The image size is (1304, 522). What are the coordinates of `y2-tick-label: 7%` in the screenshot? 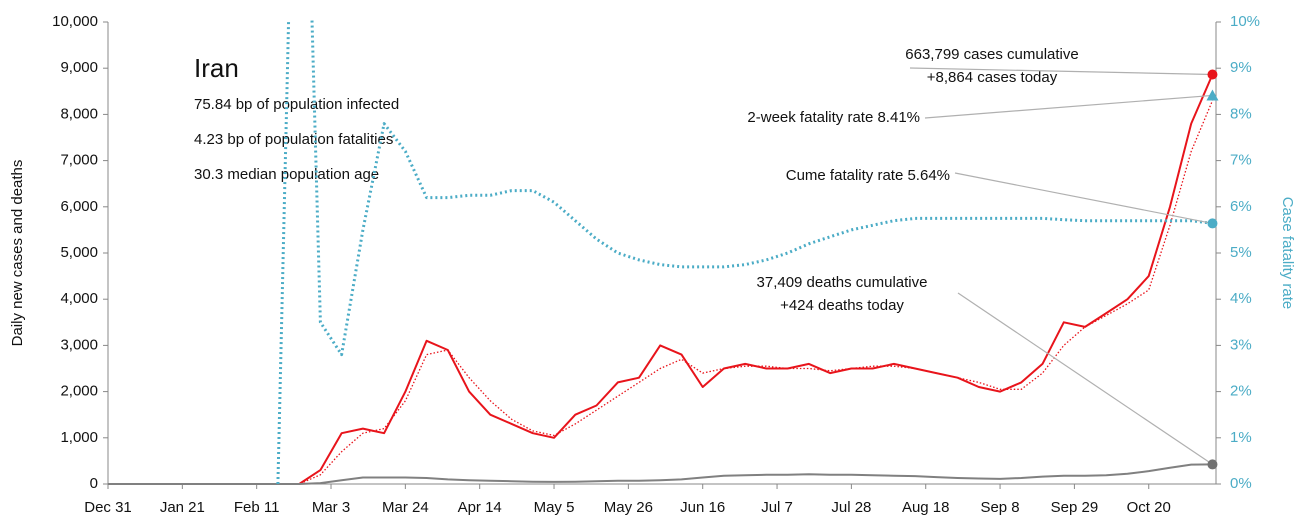 It's located at (1241, 160).